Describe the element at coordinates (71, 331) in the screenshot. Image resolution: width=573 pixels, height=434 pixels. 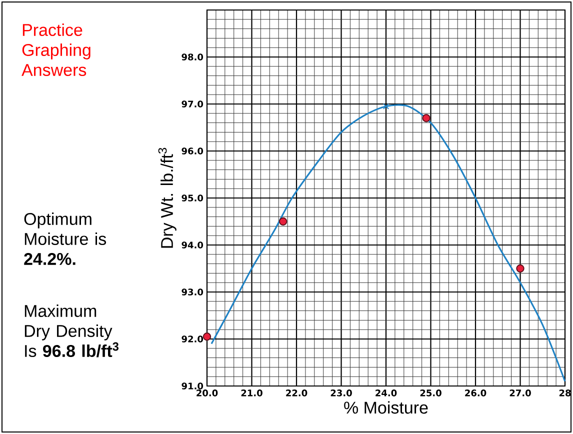
I see `text: Maximum Dry Density Is 96.8 lb/ft$^{3}$` at that location.